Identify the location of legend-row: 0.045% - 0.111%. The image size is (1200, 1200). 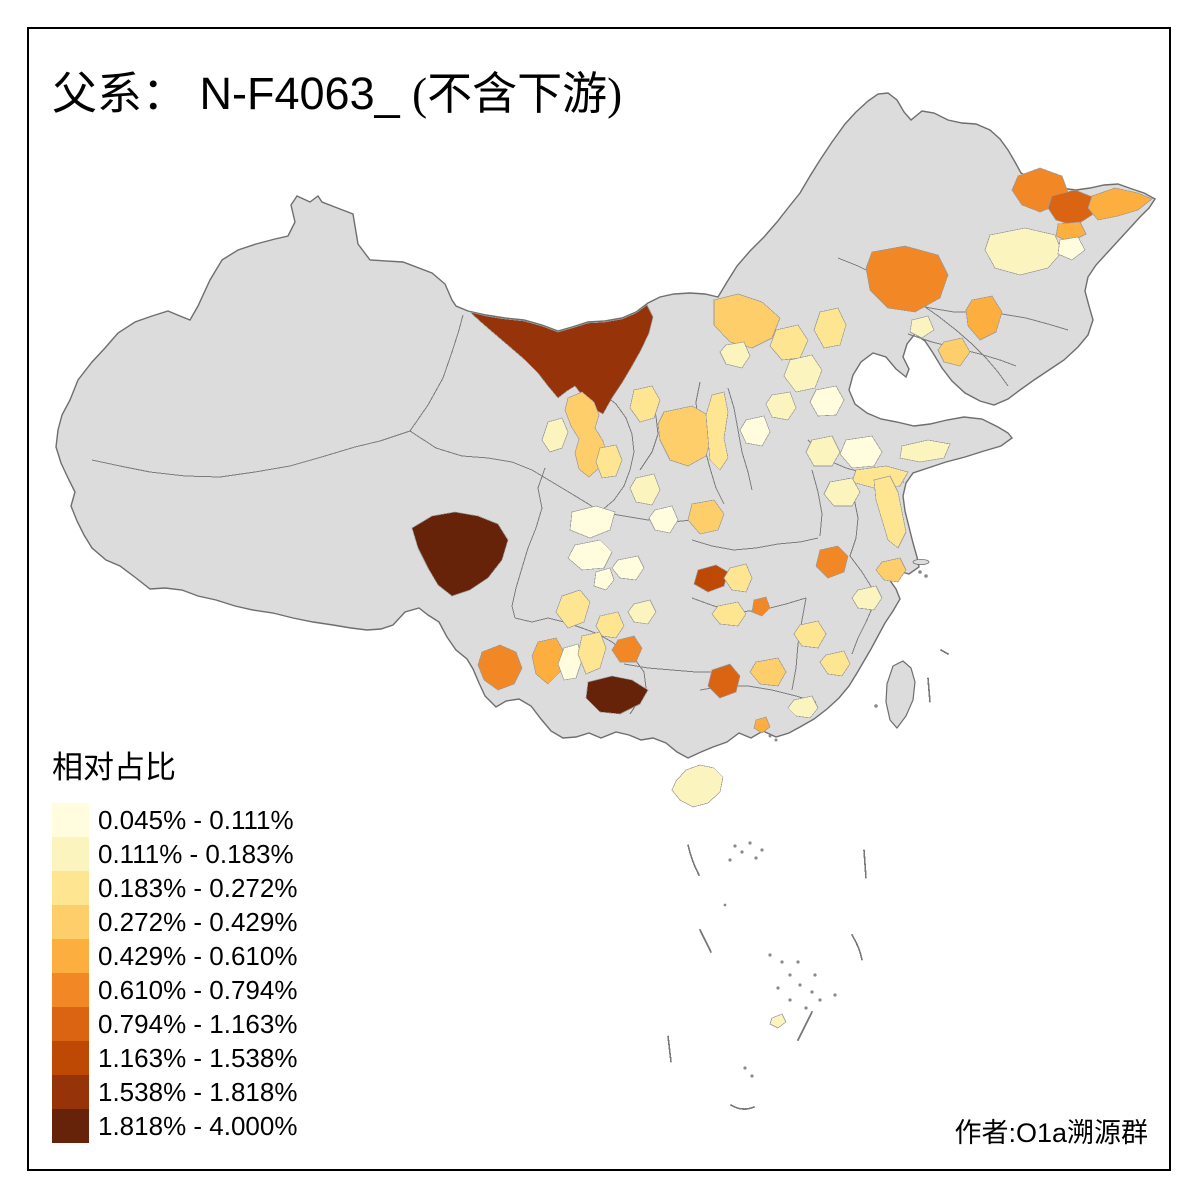
(174, 820).